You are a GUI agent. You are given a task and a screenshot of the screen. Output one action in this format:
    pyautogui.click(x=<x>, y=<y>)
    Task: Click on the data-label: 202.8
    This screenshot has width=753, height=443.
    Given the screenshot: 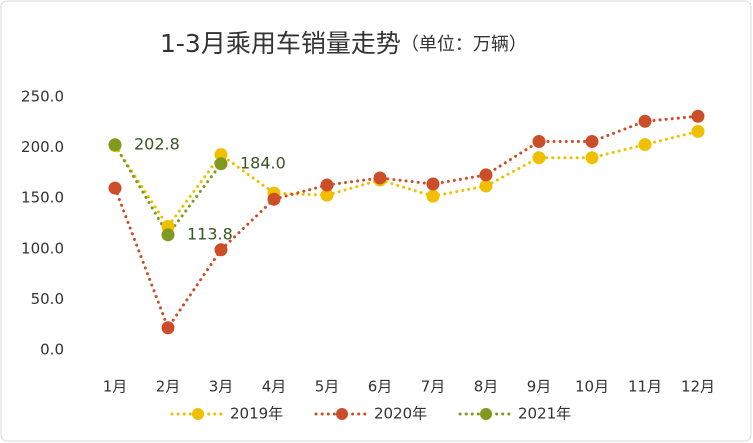 What is the action you would take?
    pyautogui.click(x=157, y=143)
    